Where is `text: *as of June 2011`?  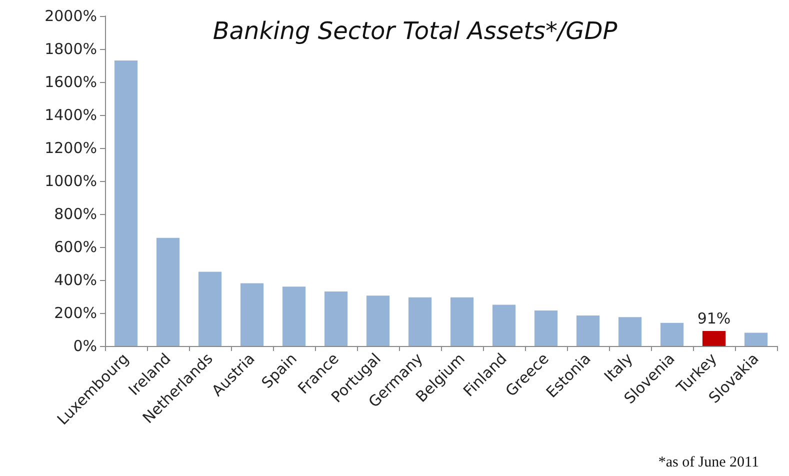 text: *as of June 2011 is located at coordinates (709, 462).